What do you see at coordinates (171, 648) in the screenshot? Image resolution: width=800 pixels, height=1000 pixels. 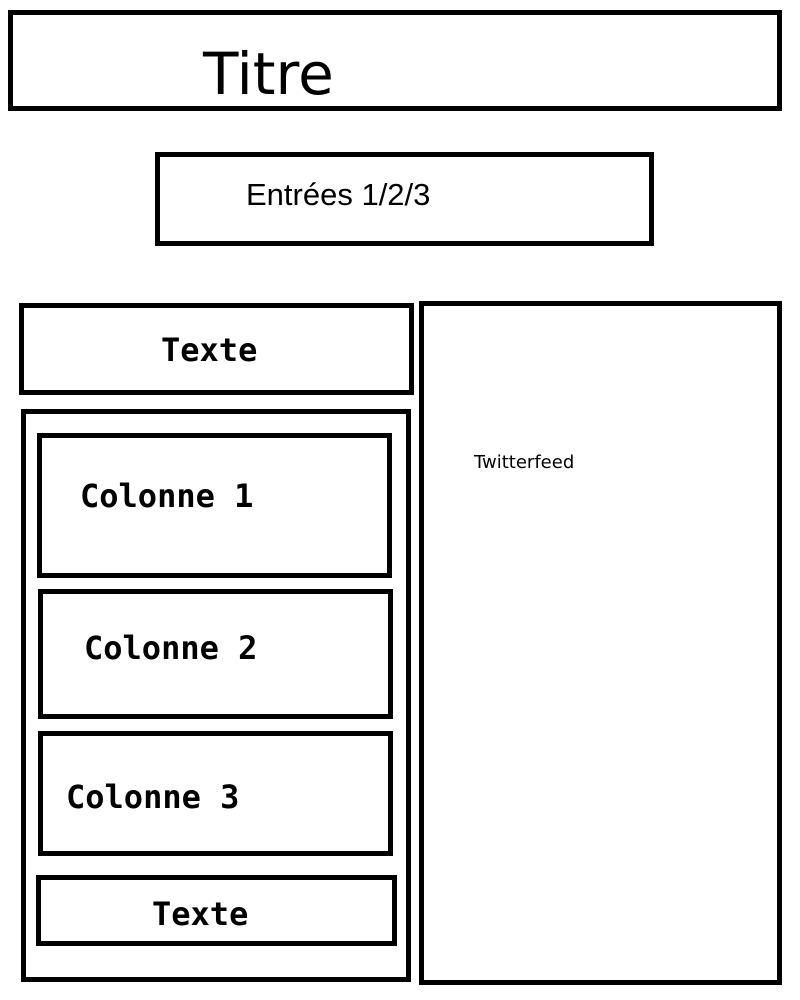 I see `column-2-label: Colonne 2` at bounding box center [171, 648].